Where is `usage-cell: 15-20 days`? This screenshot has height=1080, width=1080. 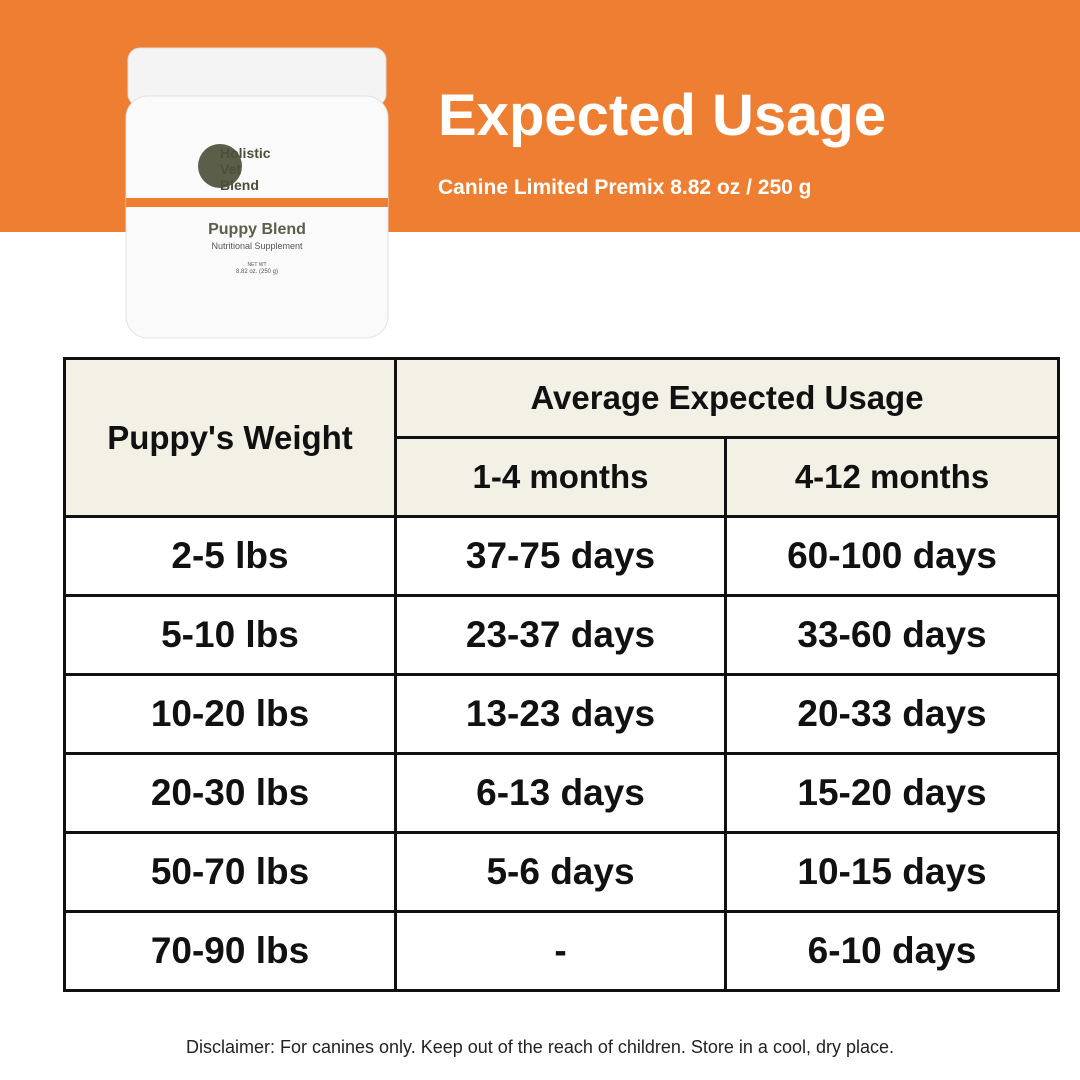 usage-cell: 15-20 days is located at coordinates (892, 793).